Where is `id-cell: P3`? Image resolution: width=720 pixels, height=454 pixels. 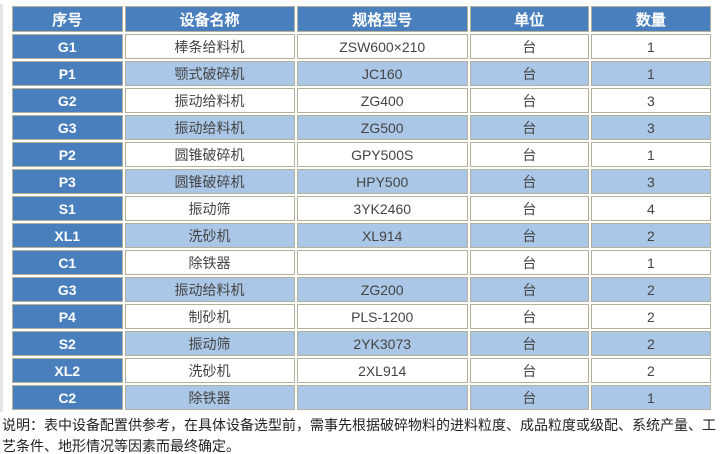
id-cell: P3 is located at coordinates (67, 181).